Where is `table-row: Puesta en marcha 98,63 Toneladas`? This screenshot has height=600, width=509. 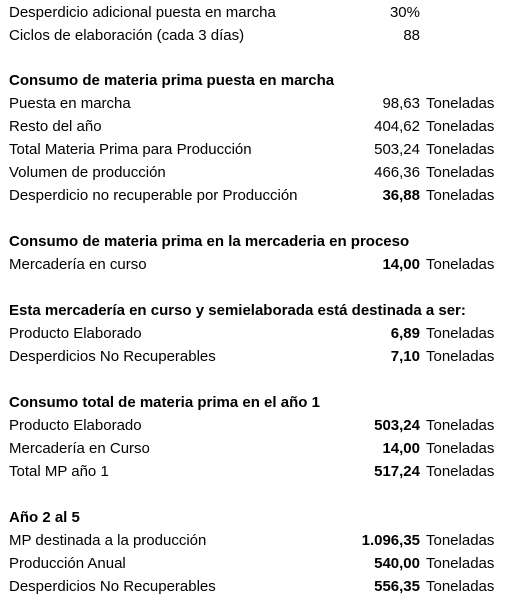
table-row: Puesta en marcha 98,63 Toneladas is located at coordinates (254, 103).